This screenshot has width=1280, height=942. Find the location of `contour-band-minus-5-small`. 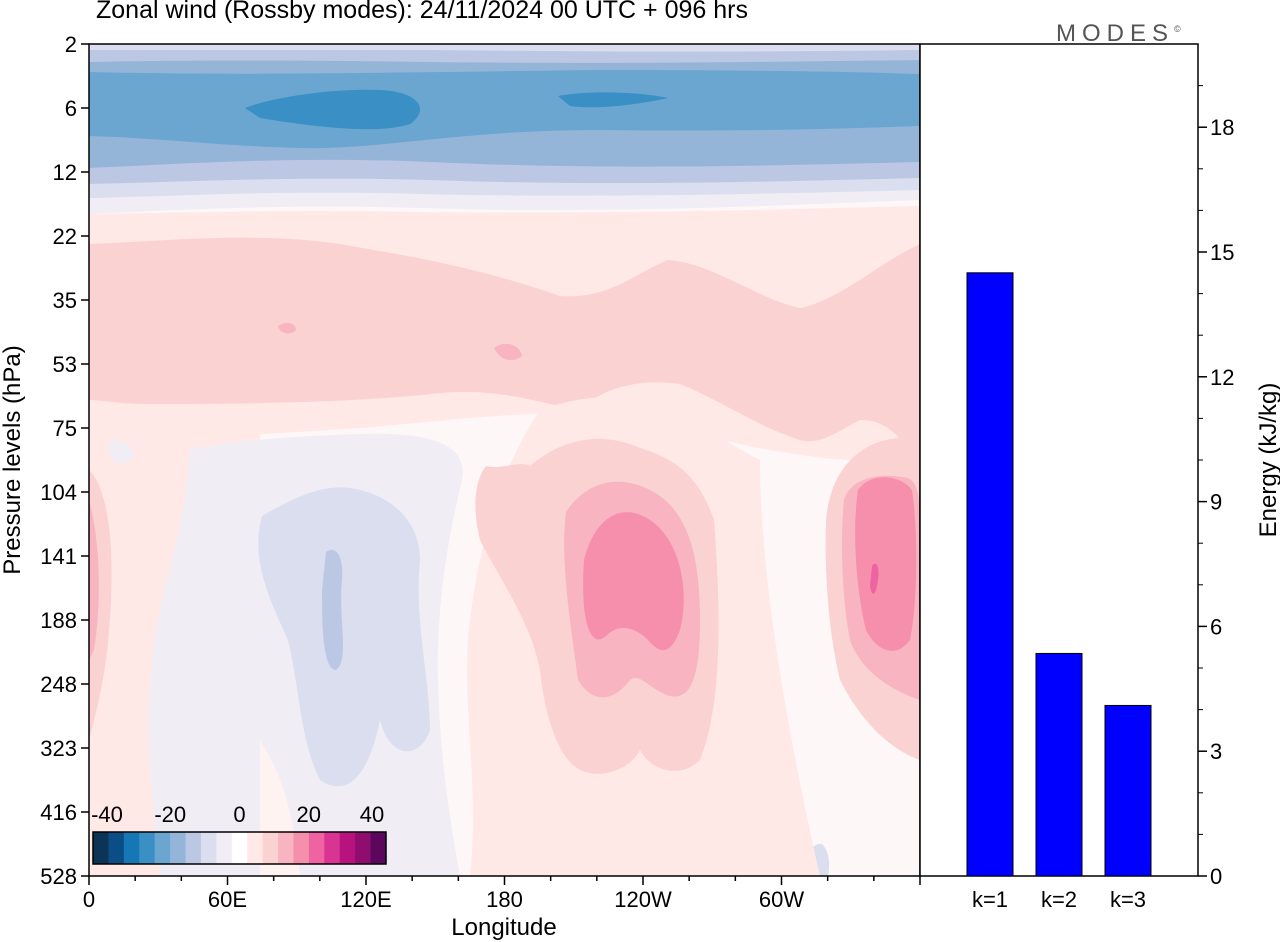

contour-band-minus-5-small is located at coordinates (121, 451).